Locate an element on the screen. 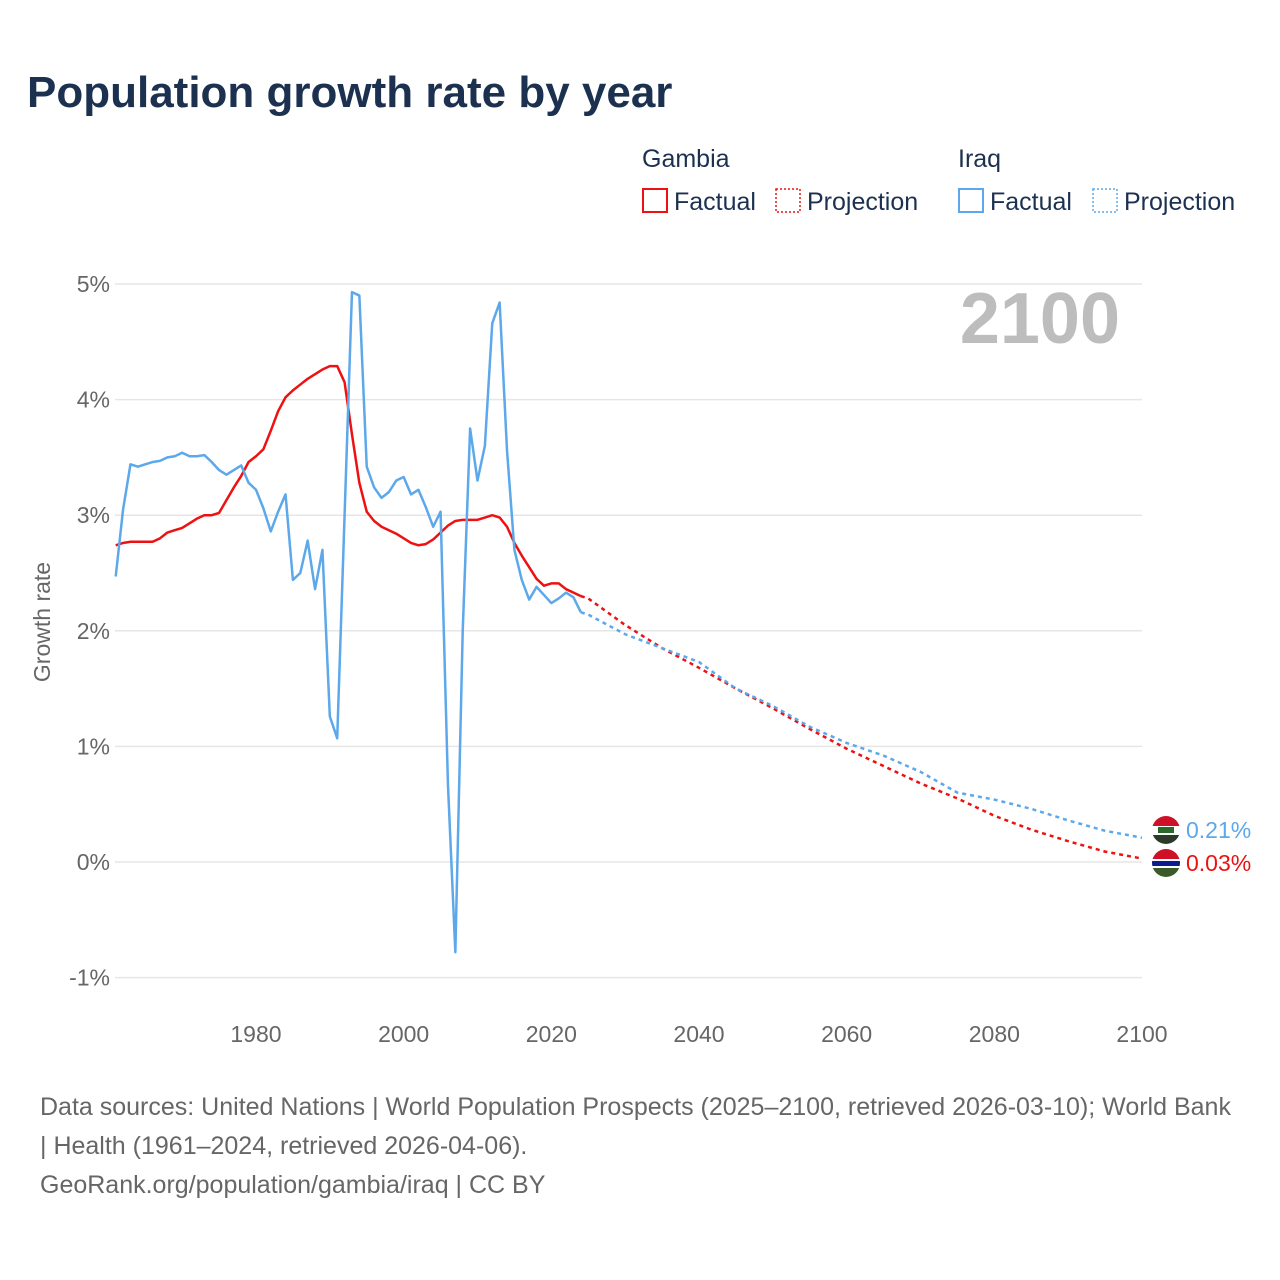 This screenshot has width=1280, height=1280. iraq-flag-icon is located at coordinates (1166, 830).